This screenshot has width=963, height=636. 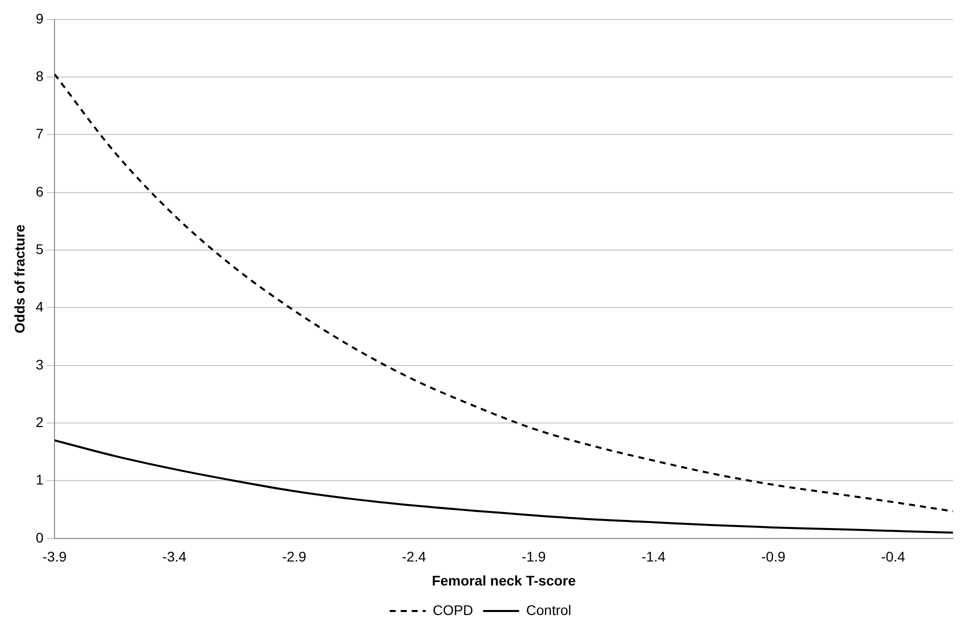 What do you see at coordinates (40, 422) in the screenshot?
I see `y-tick-label: 2` at bounding box center [40, 422].